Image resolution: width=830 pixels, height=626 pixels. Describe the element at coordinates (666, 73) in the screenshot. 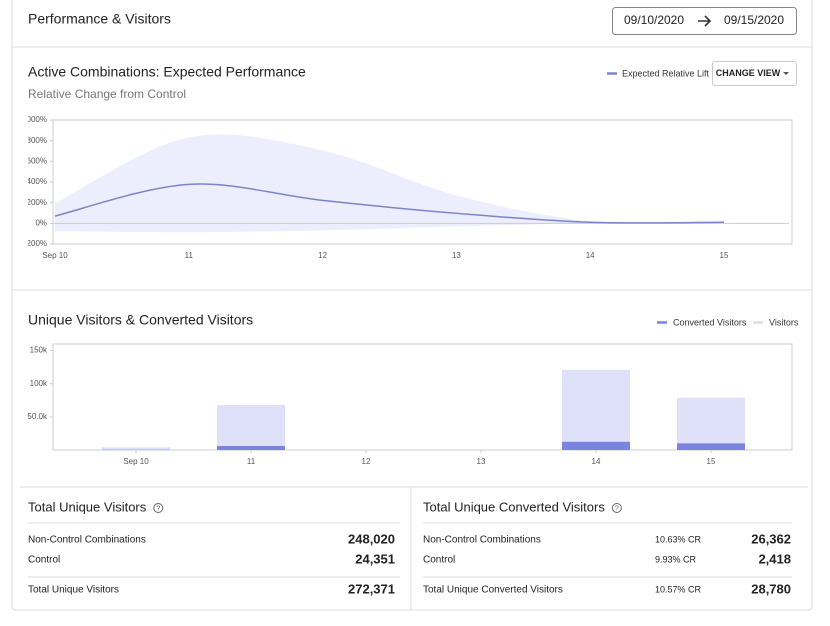

I see `legend-label: Expected Relative Lift` at that location.